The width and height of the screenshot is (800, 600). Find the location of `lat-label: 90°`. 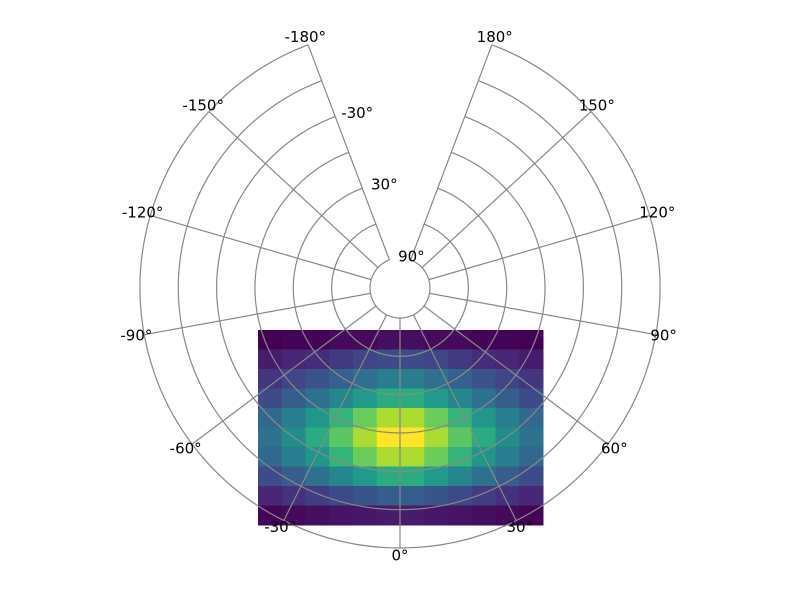

lat-label: 90° is located at coordinates (411, 256).